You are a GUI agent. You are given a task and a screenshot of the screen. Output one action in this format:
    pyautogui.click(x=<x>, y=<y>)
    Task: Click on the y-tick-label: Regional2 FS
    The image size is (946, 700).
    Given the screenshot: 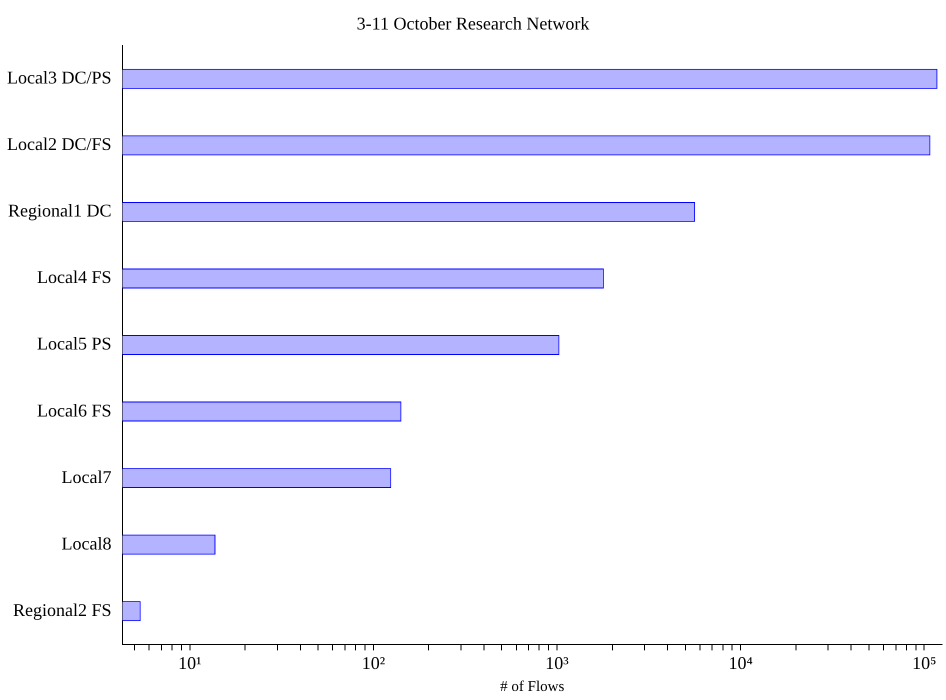 What is the action you would take?
    pyautogui.click(x=62, y=610)
    